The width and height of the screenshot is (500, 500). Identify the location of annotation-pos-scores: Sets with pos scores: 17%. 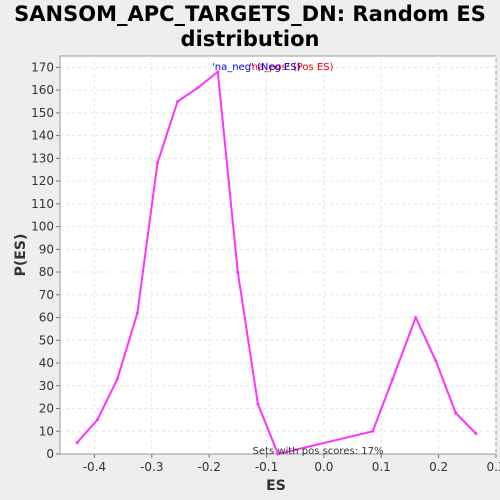
(318, 451).